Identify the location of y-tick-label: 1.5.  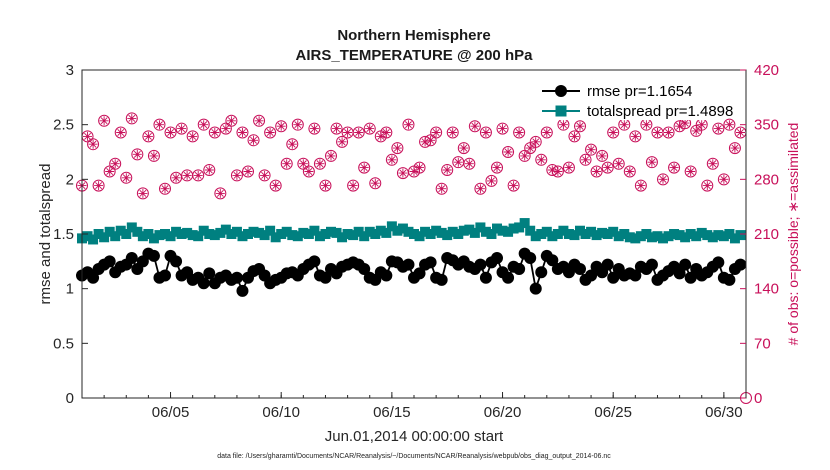
(63, 234).